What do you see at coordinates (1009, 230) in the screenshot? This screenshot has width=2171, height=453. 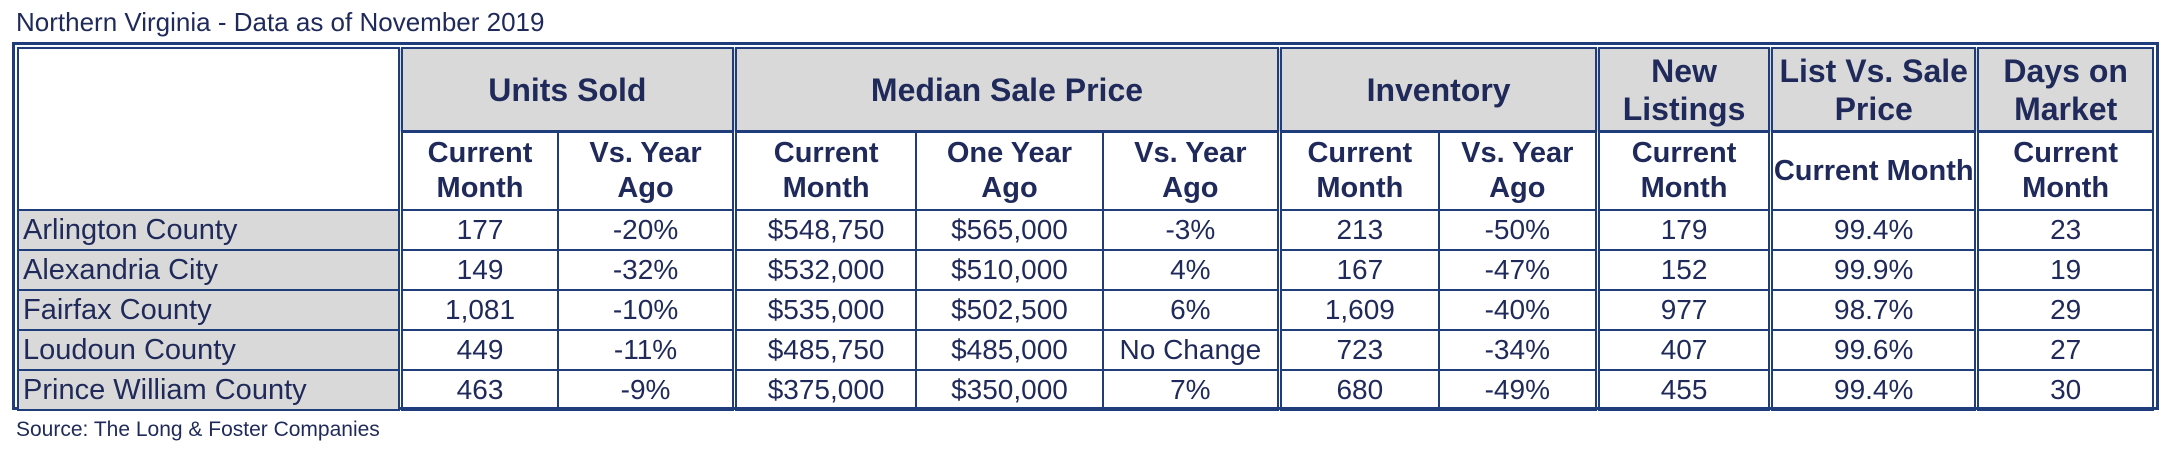 I see `price-prev-cell: $565,000` at bounding box center [1009, 230].